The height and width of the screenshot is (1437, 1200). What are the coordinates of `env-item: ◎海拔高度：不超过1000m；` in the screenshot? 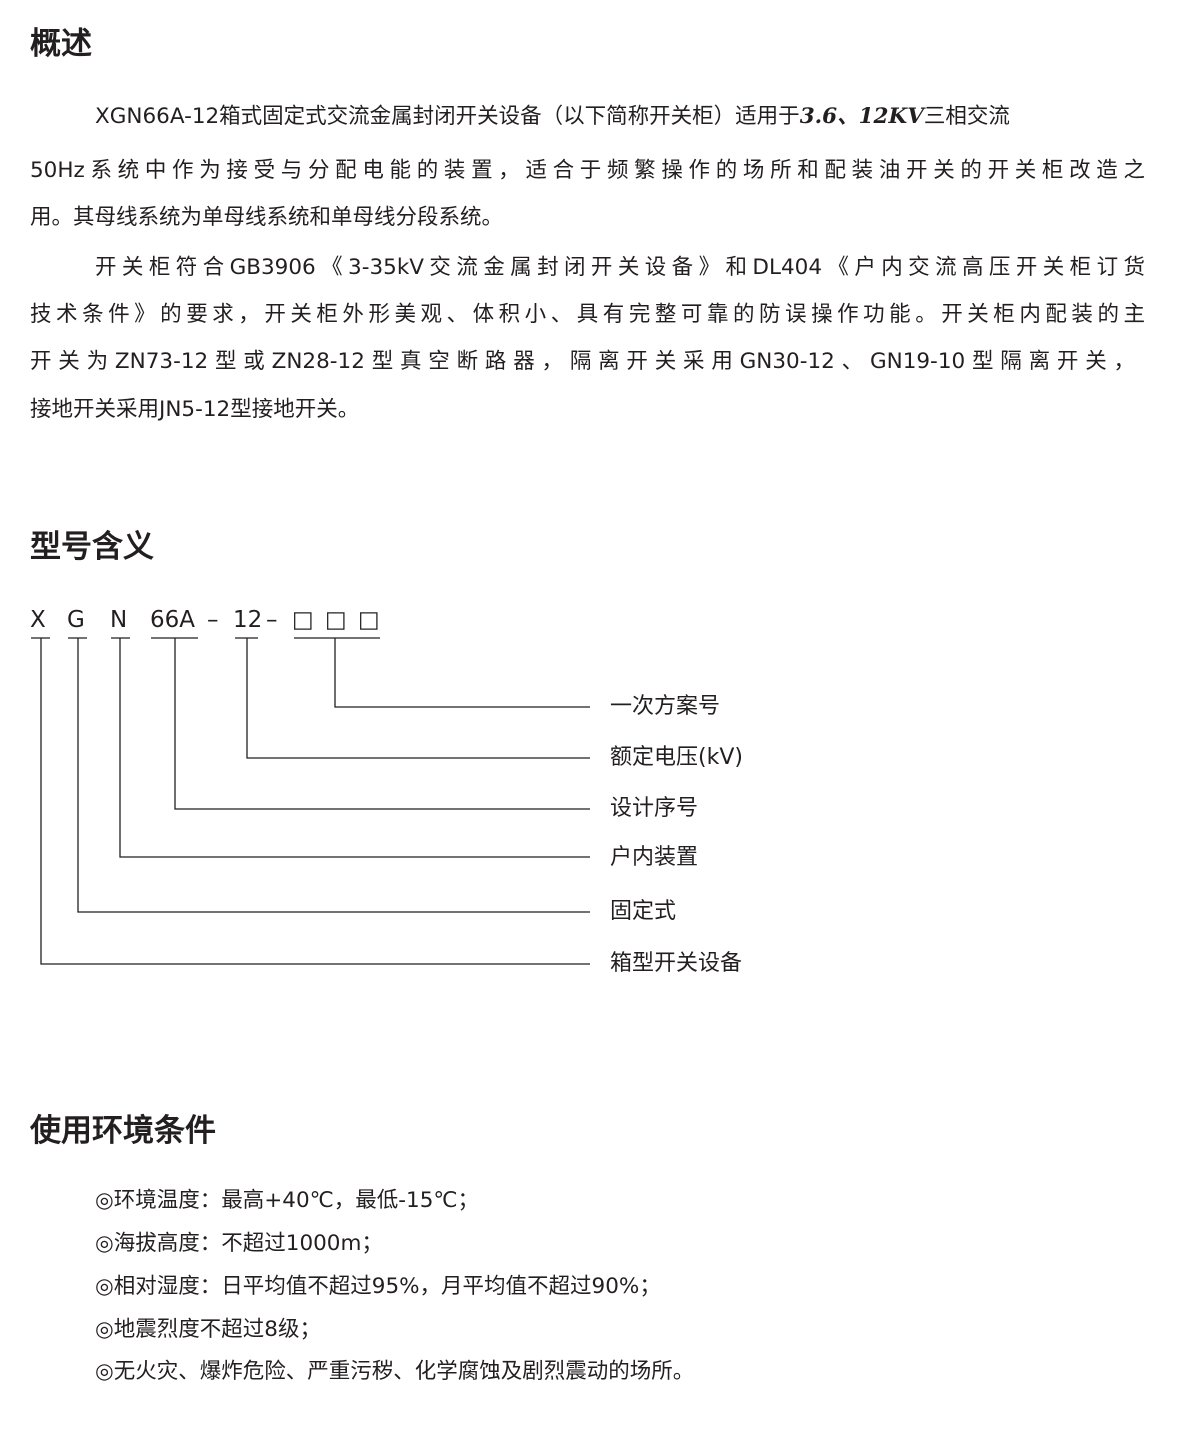 It's located at (239, 1243).